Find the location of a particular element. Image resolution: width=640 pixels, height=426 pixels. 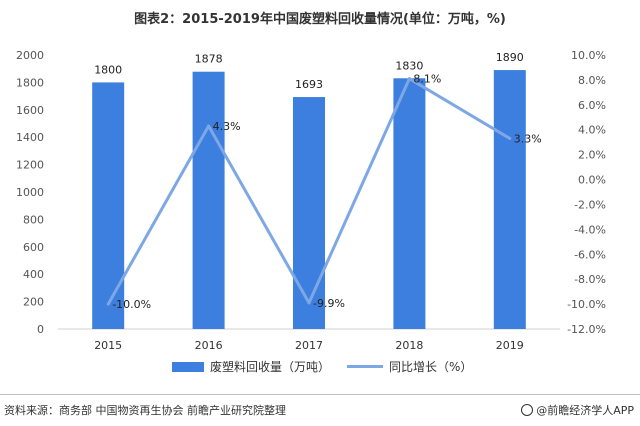

brand-text: @前瞻经济学人APP is located at coordinates (585, 410).